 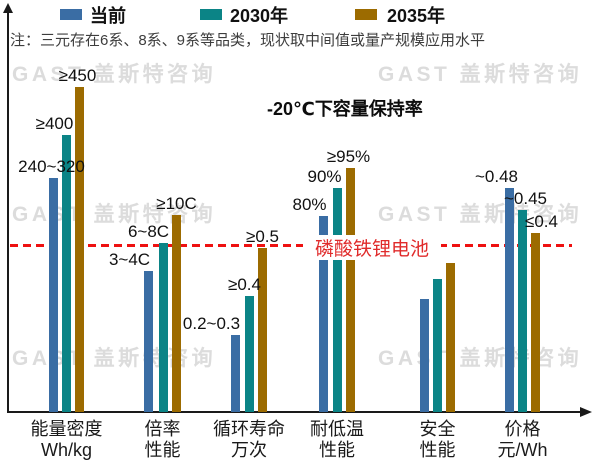 What do you see at coordinates (8, 8) in the screenshot?
I see `y-axis-arrow-icon` at bounding box center [8, 8].